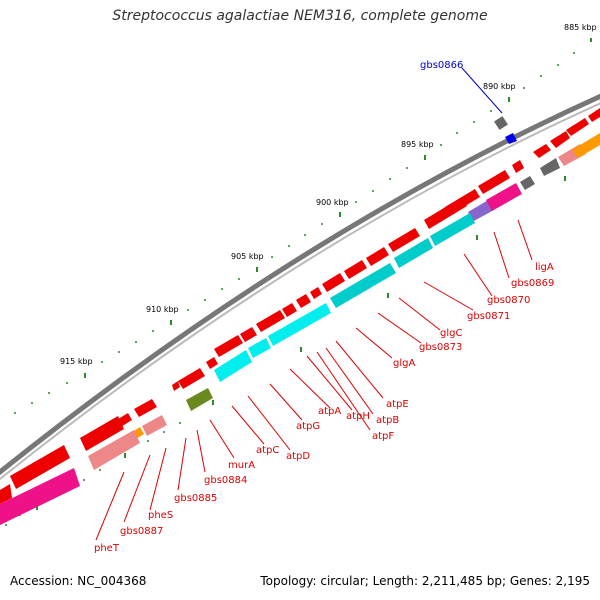  What do you see at coordinates (586, 145) in the screenshot?
I see `cds-orange` at bounding box center [586, 145].